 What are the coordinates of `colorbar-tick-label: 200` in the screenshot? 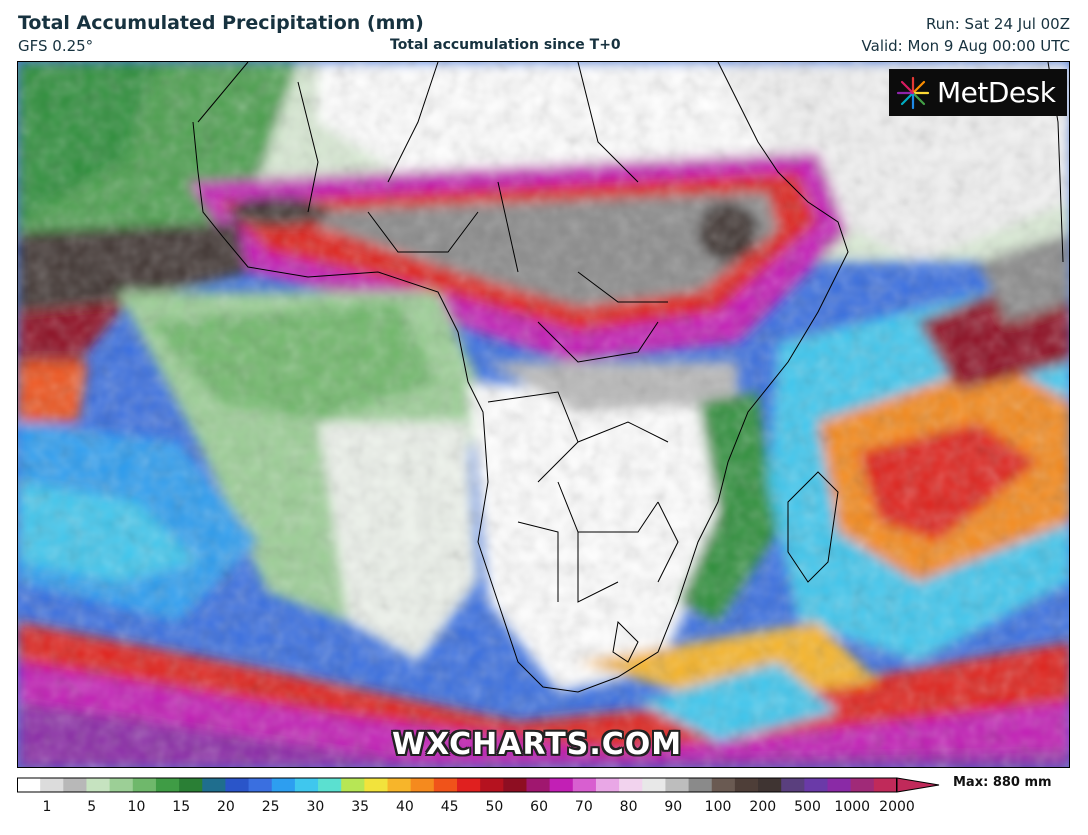 It's located at (763, 807).